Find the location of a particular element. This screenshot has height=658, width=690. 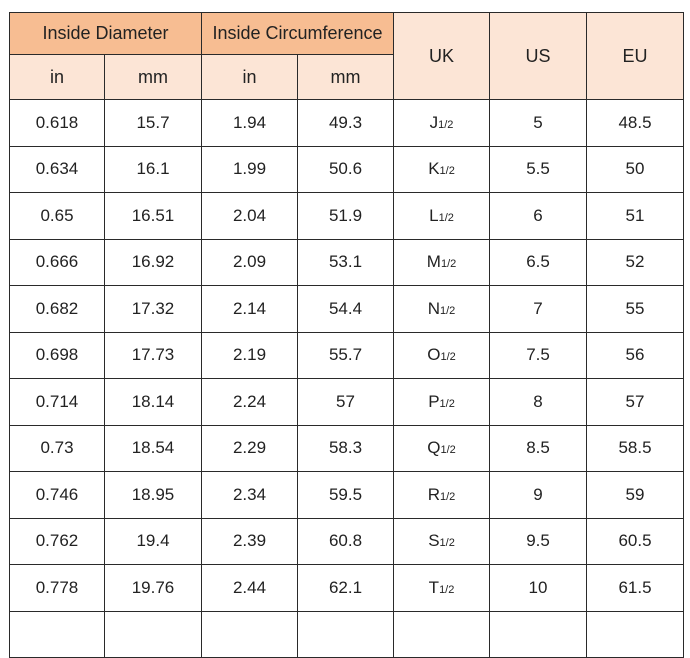

cell-circumference-mm: 53.1 is located at coordinates (345, 262).